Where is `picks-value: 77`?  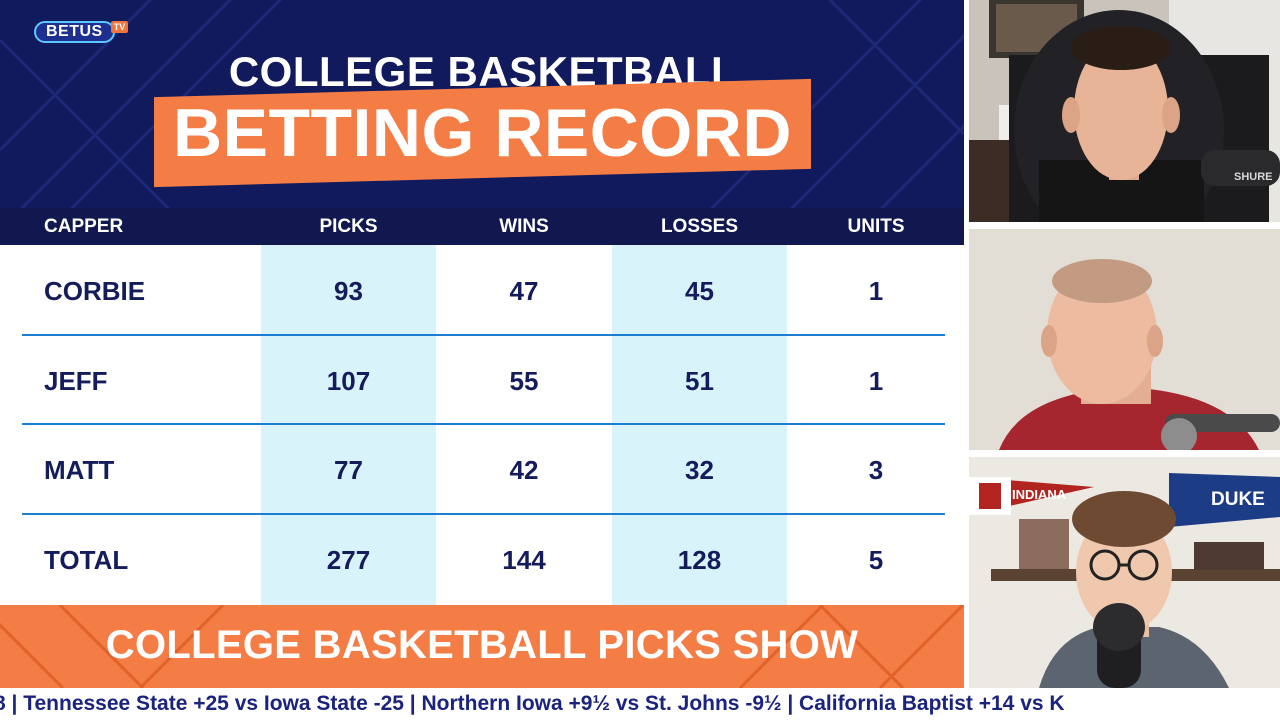 picks-value: 77 is located at coordinates (348, 470).